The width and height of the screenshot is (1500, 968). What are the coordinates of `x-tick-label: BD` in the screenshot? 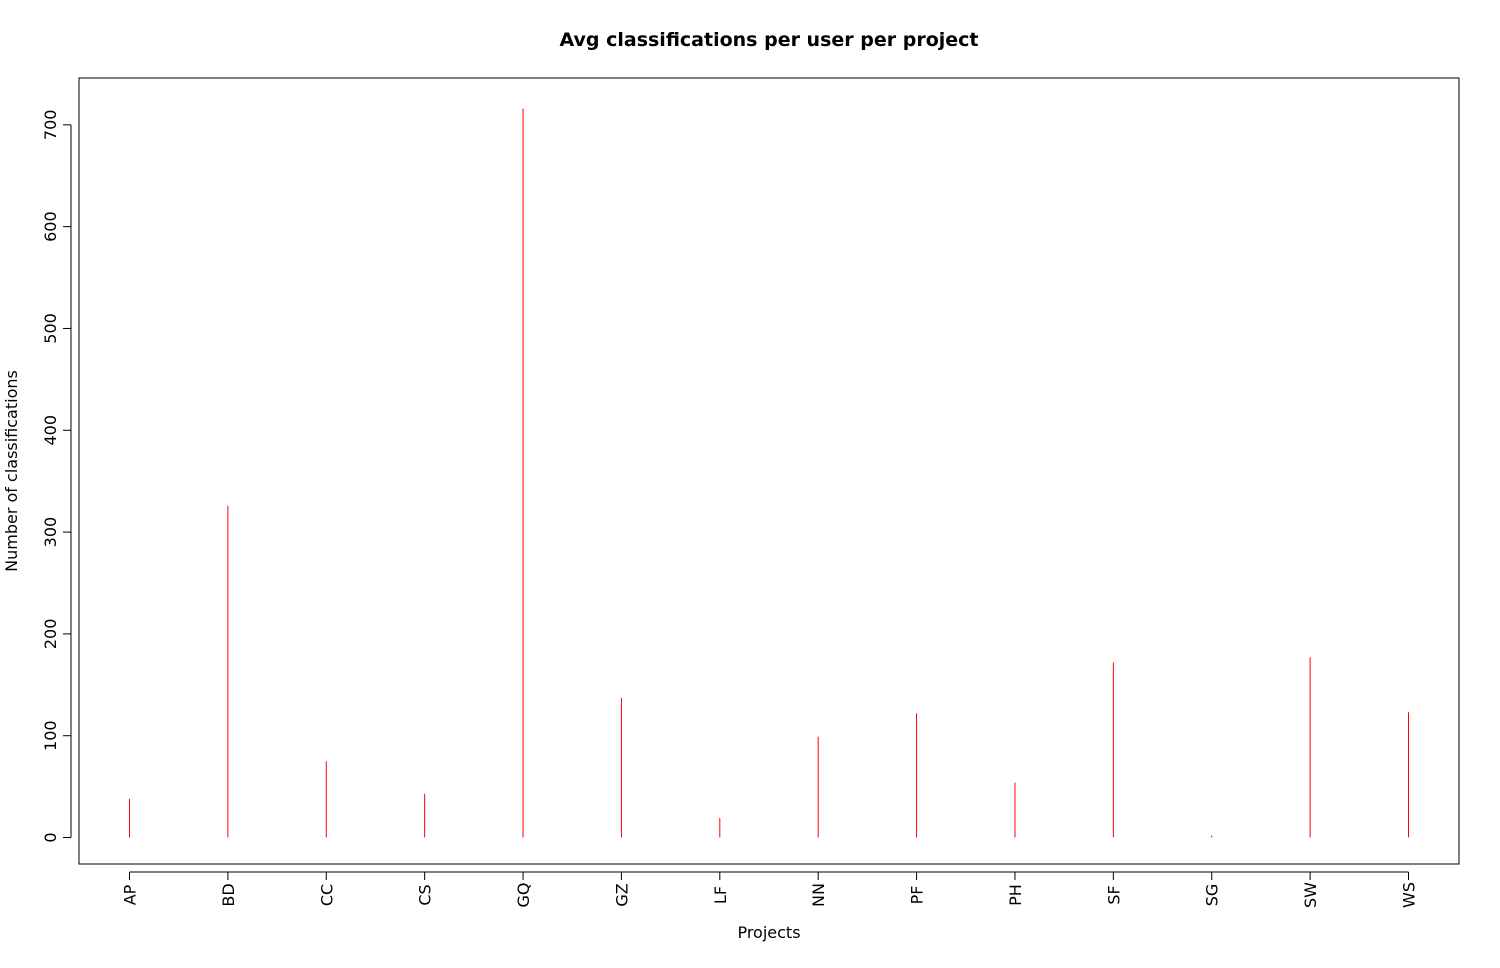 It's located at (228, 894).